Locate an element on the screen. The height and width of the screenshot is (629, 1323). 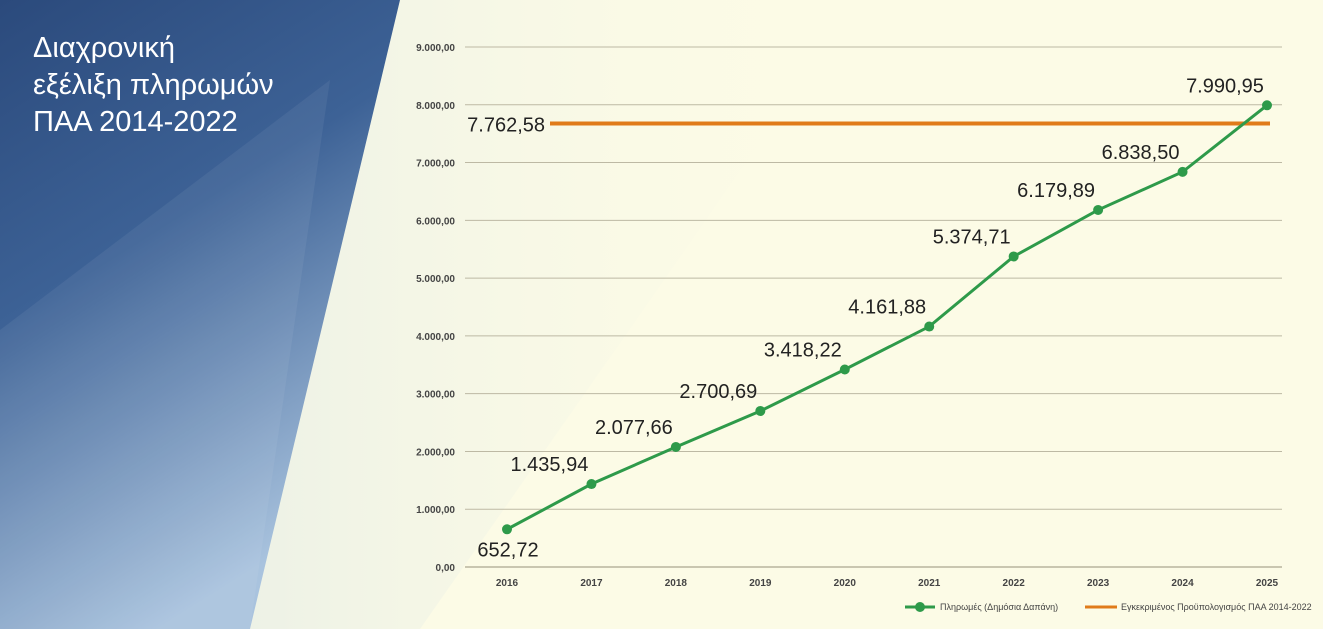
x-tick-label: 2021 is located at coordinates (929, 583).